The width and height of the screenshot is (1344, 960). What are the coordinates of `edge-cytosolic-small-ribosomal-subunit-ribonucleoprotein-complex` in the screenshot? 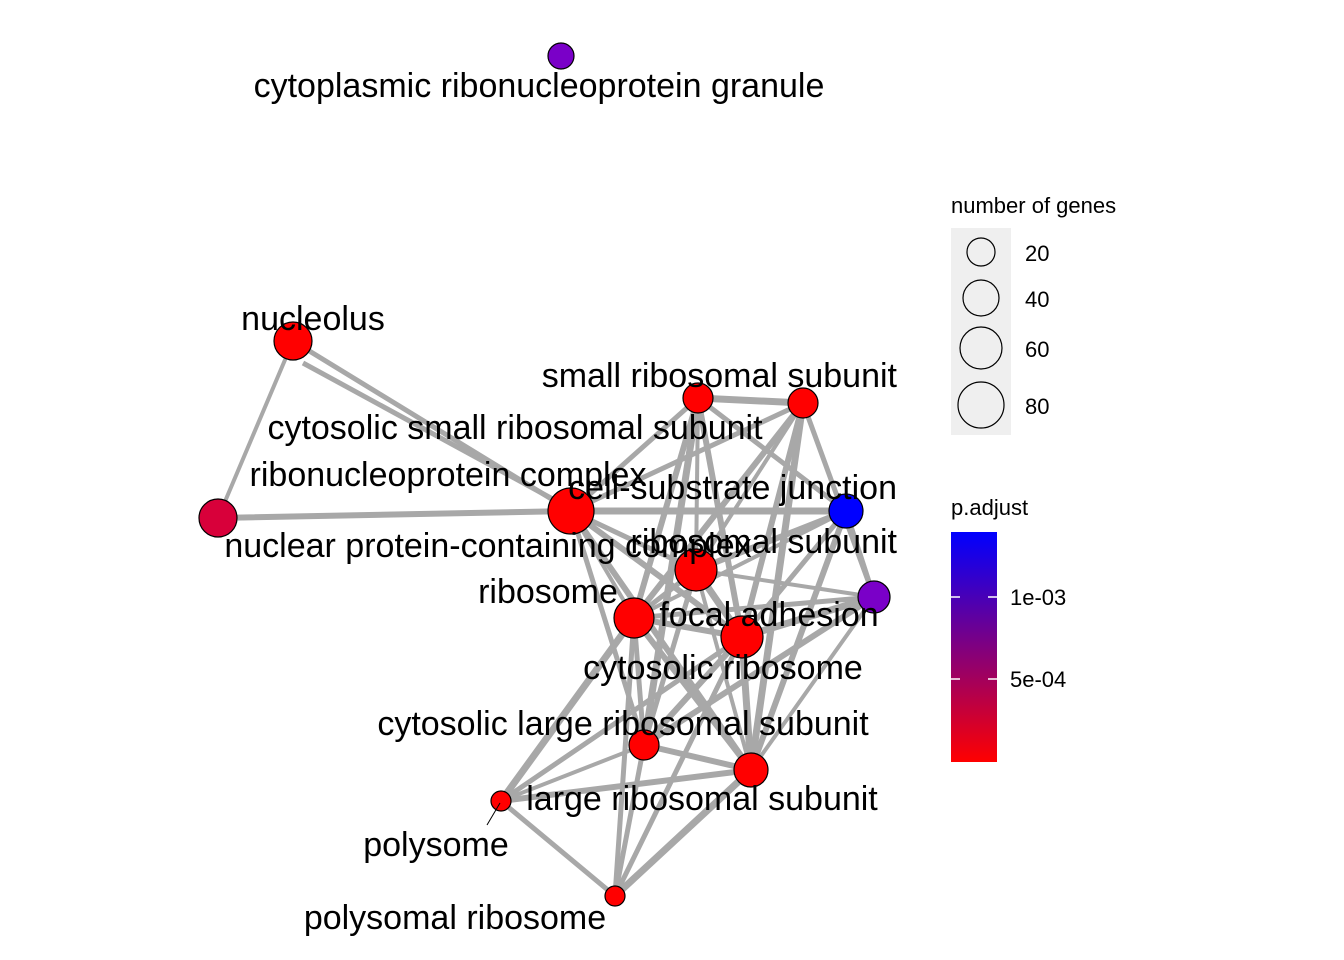 It's located at (687, 457).